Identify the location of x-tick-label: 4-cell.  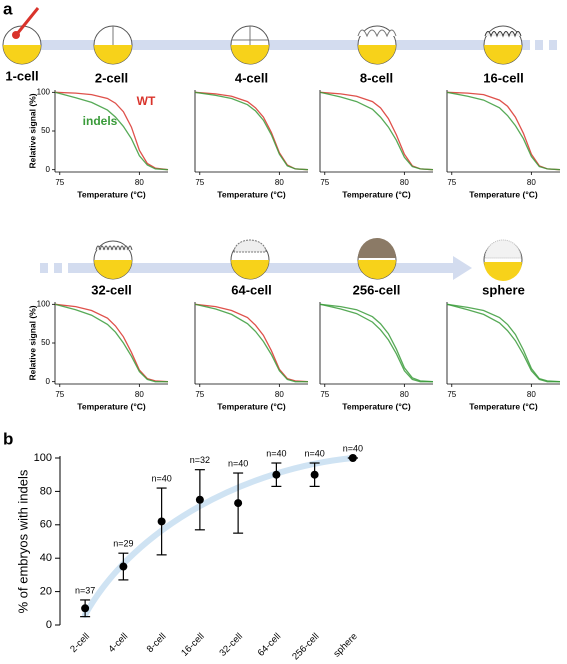
(118, 643).